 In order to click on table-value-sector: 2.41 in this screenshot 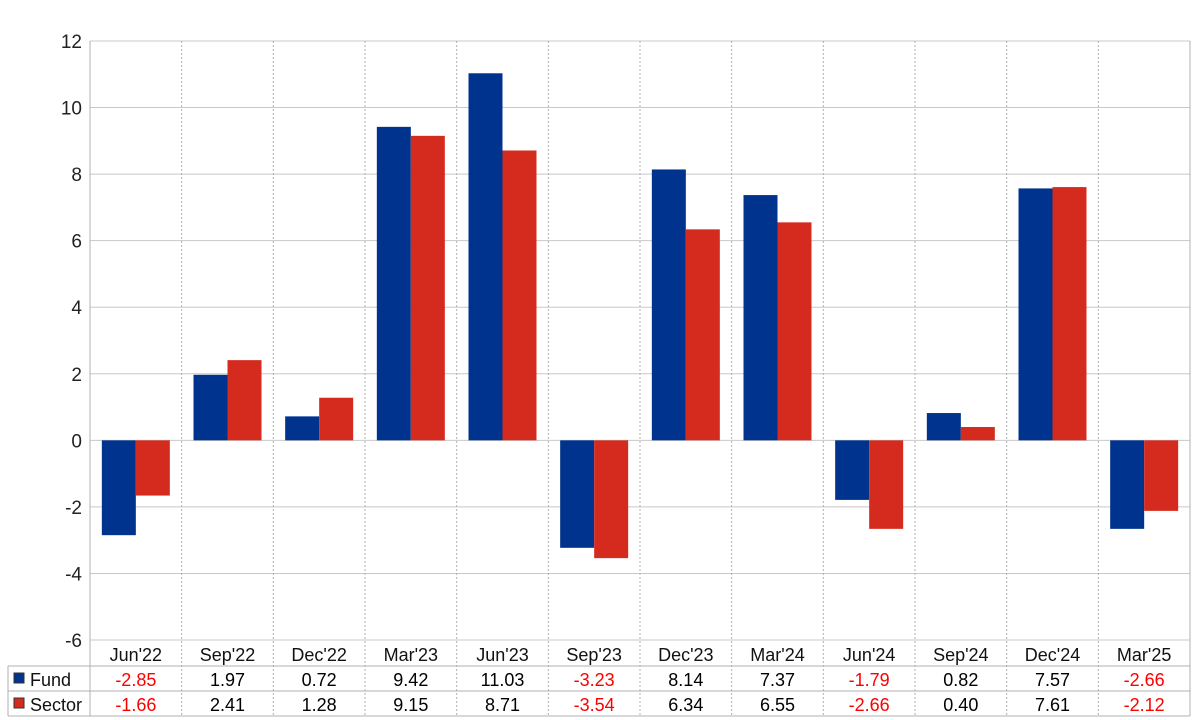, I will do `click(227, 705)`.